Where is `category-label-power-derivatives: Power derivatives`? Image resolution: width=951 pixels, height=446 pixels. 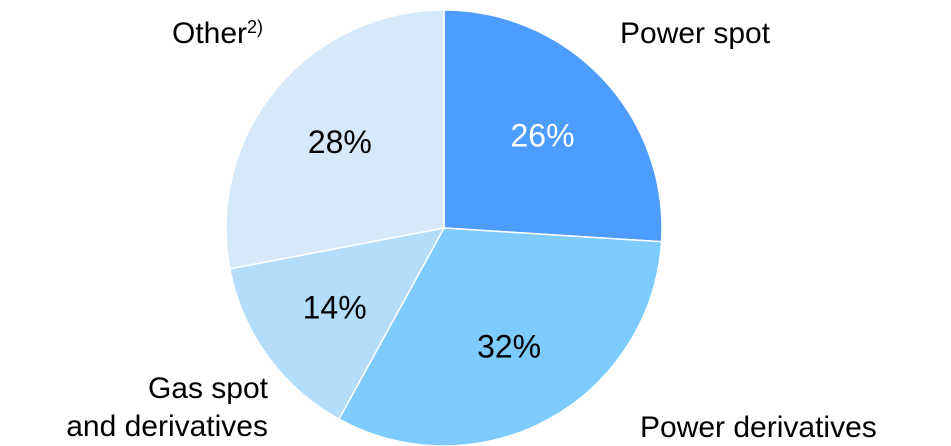 category-label-power-derivatives: Power derivatives is located at coordinates (758, 427).